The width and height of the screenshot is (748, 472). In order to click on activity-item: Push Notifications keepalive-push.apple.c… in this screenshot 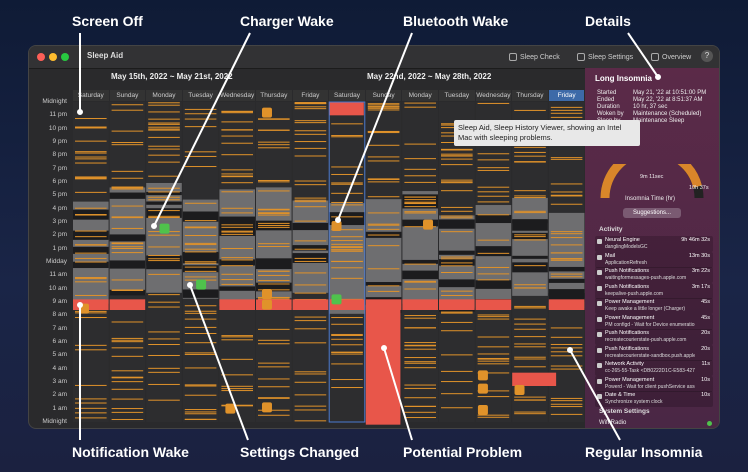, I will do `click(654, 290)`.